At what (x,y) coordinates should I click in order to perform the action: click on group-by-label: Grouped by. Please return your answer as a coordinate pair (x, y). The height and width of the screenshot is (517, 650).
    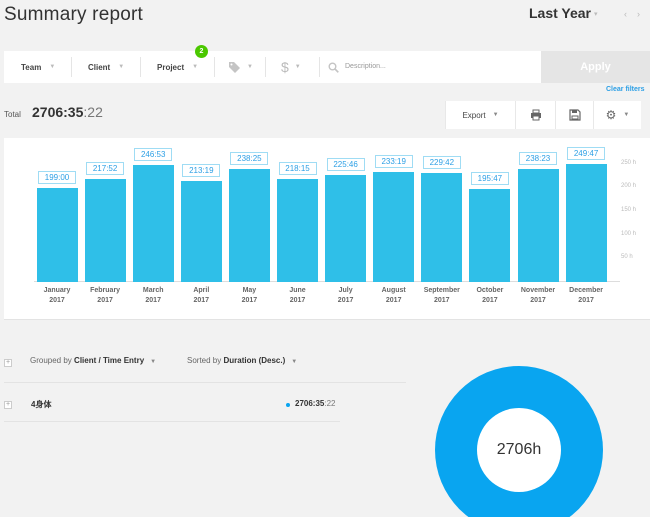
    Looking at the image, I should click on (51, 360).